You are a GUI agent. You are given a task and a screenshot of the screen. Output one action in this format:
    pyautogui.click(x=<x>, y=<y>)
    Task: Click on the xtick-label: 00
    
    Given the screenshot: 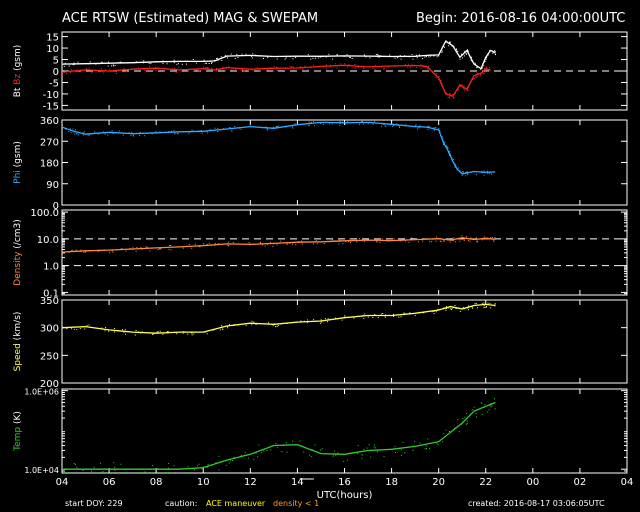 What is the action you would take?
    pyautogui.click(x=532, y=482)
    